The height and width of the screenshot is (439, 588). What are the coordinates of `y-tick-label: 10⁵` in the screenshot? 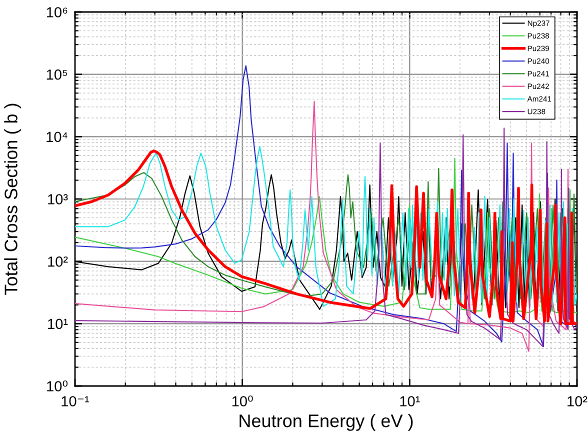 It's located at (57, 74).